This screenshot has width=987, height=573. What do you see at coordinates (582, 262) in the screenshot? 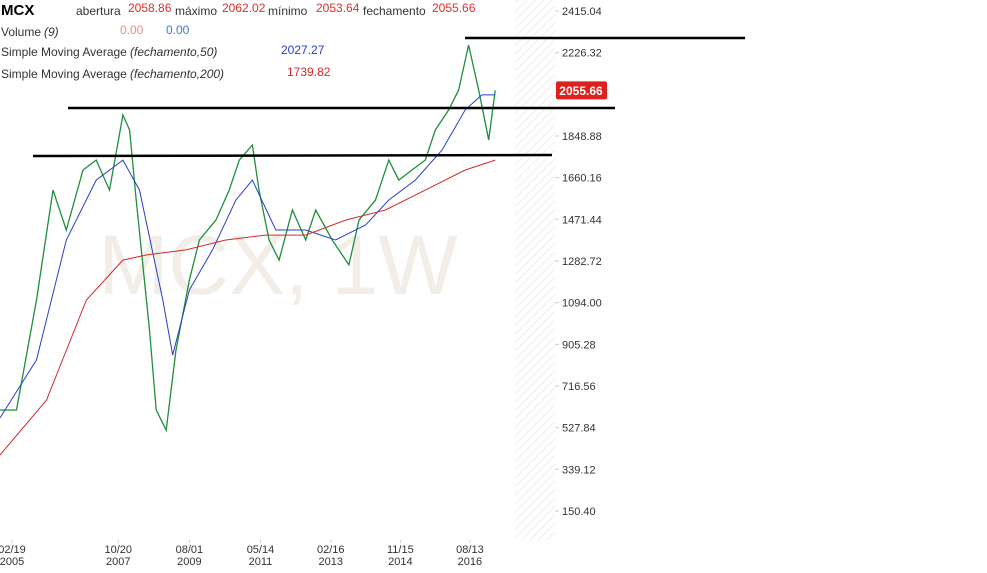
I see `y-tick-label: 1282.72` at bounding box center [582, 262].